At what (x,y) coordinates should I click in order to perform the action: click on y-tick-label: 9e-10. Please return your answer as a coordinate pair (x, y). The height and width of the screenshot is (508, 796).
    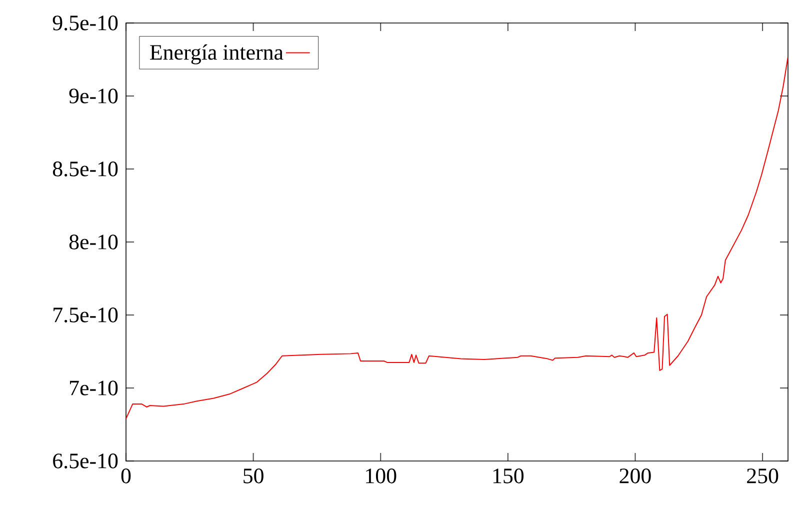
    Looking at the image, I should click on (93, 96).